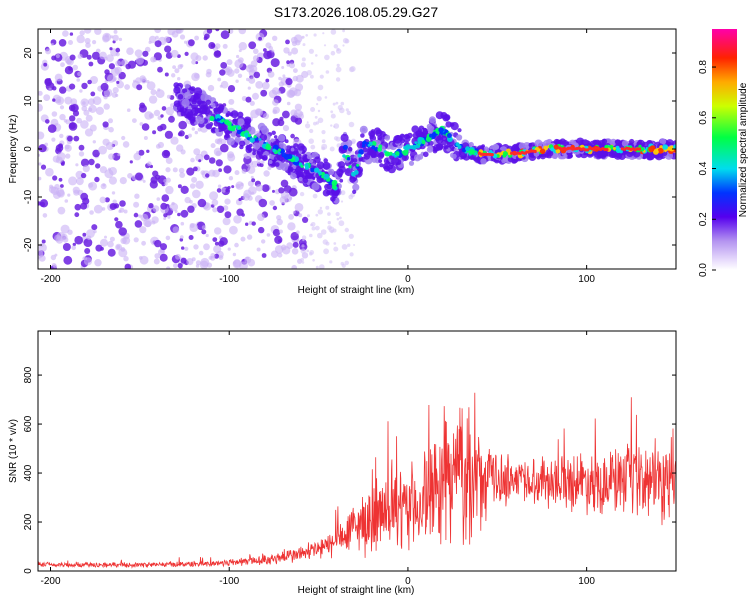 The image size is (750, 600). I want to click on colorbar-tick-label: 0.8, so click(703, 67).